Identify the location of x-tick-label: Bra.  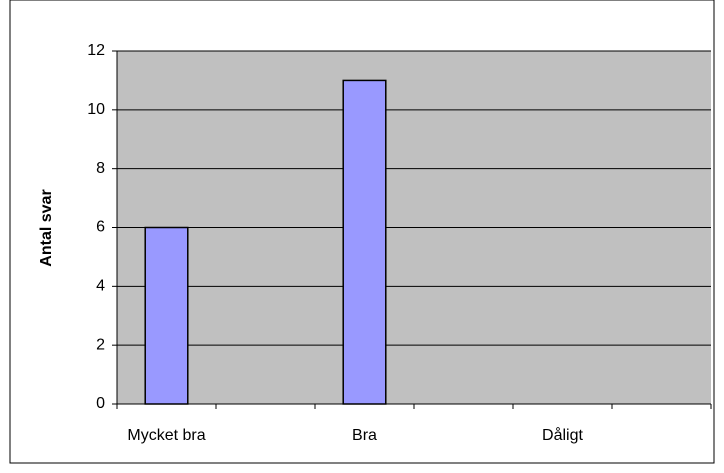
(364, 435).